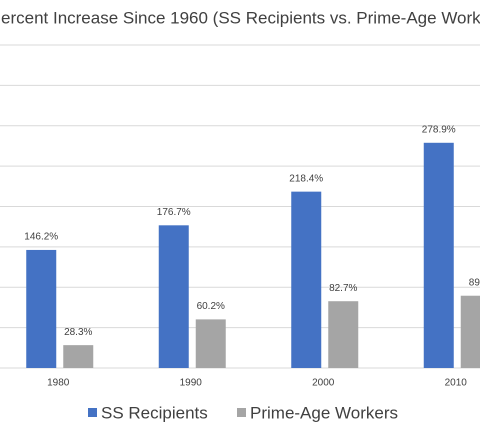  Describe the element at coordinates (211, 306) in the screenshot. I see `data-label: 60.2%` at that location.